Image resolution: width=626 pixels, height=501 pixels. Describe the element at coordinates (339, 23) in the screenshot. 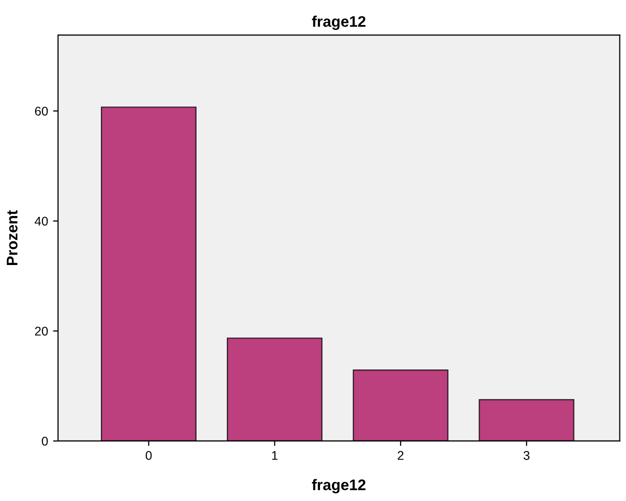

I see `chart-title: frage12` at that location.